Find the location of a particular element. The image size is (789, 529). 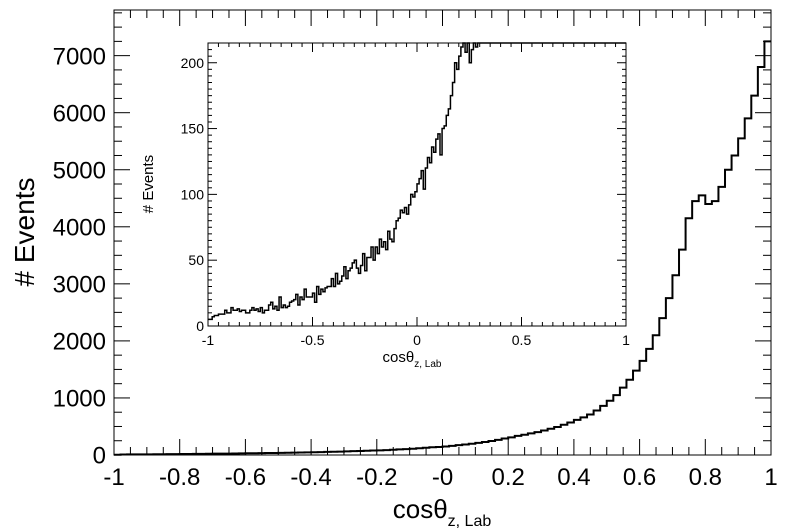

main-y-tick-labels: 0 1000 2000 3000 4000 5000 6000 7000 is located at coordinates (79, 256).